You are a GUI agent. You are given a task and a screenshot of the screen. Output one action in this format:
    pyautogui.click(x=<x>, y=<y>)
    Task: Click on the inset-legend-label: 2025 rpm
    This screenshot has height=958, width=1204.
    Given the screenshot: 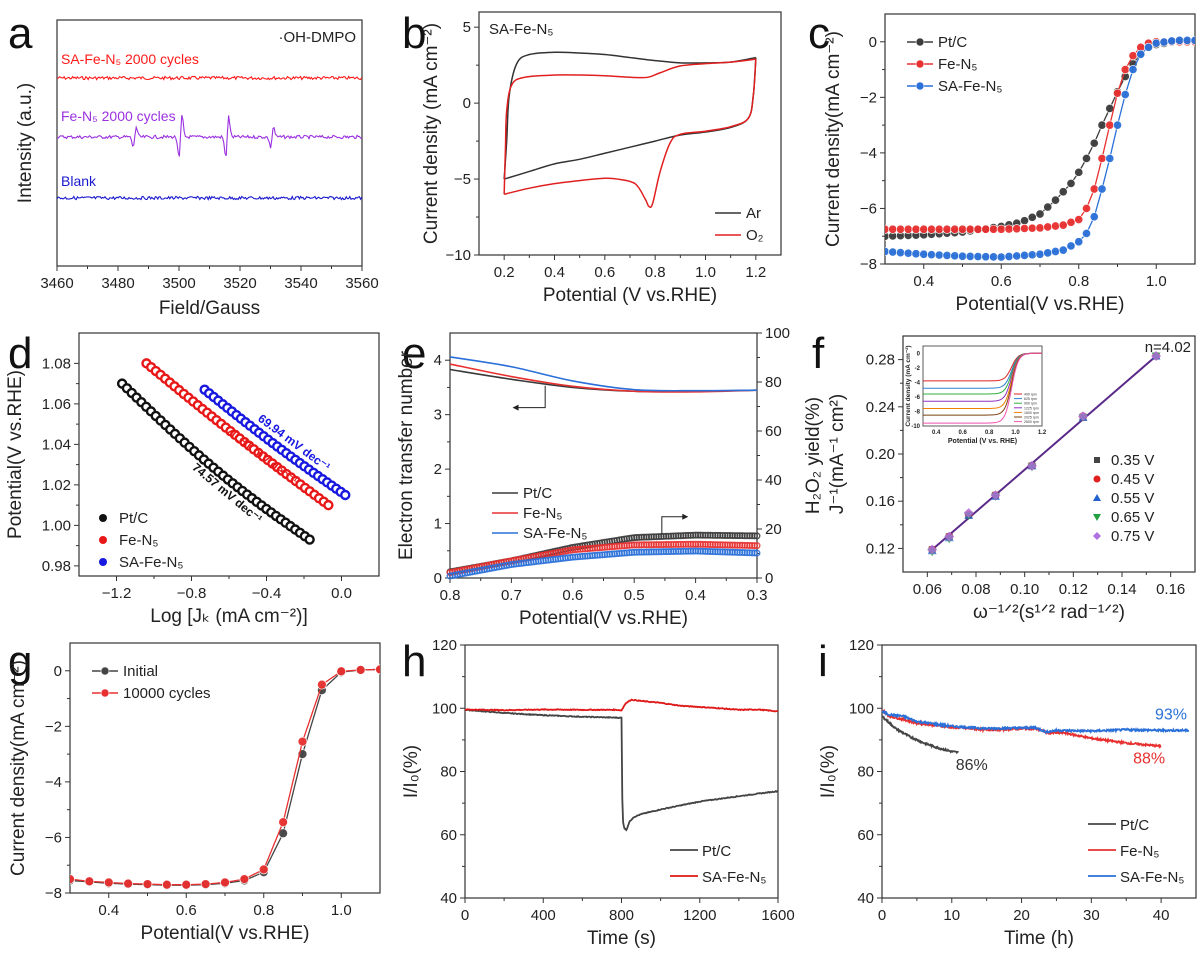 What is the action you would take?
    pyautogui.click(x=1031, y=418)
    